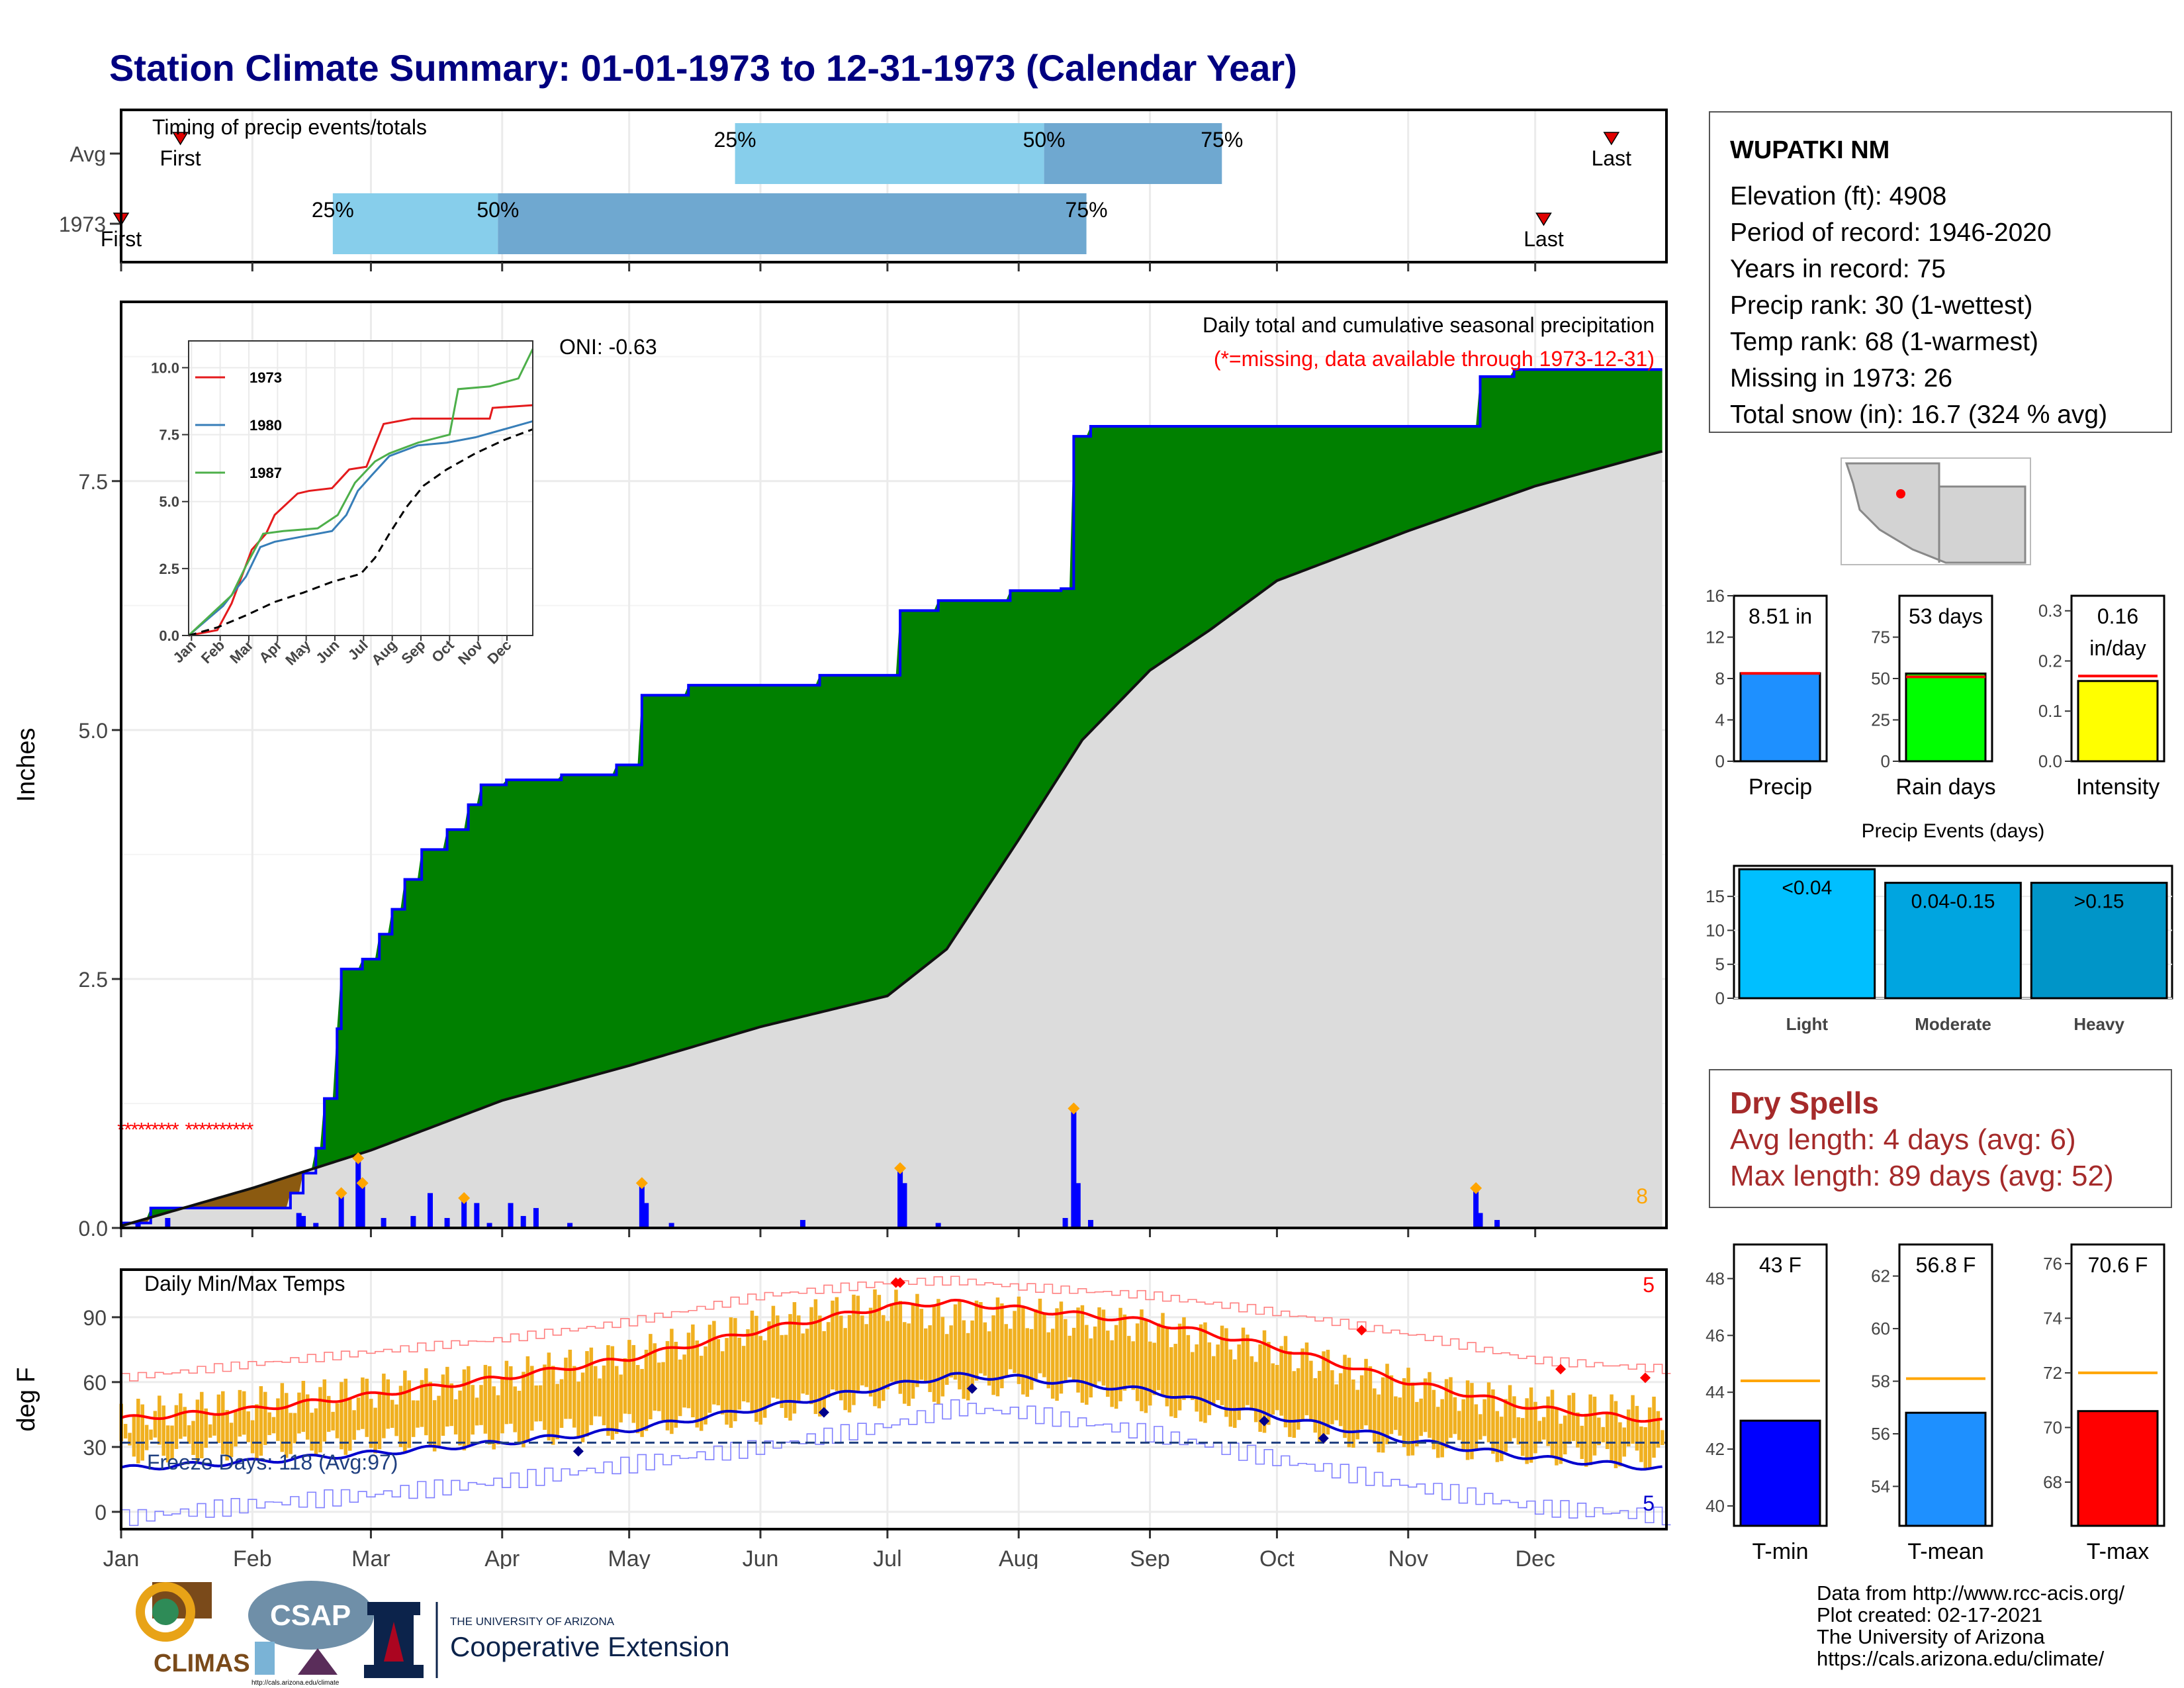  What do you see at coordinates (1880, 1486) in the screenshot?
I see `temp-mean-ytick-label: 54` at bounding box center [1880, 1486].